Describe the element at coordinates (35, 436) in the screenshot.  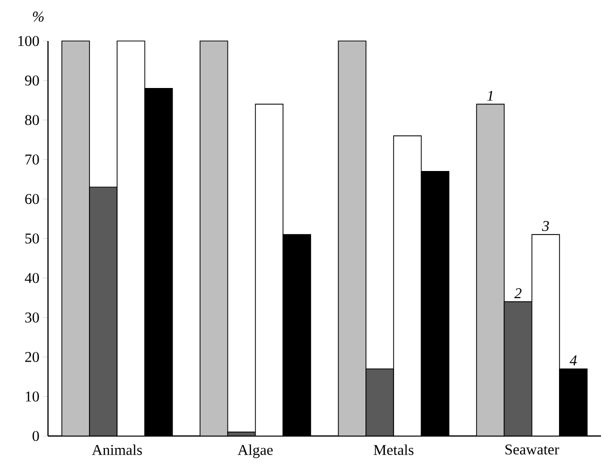
I see `y-tick-label: 0` at that location.